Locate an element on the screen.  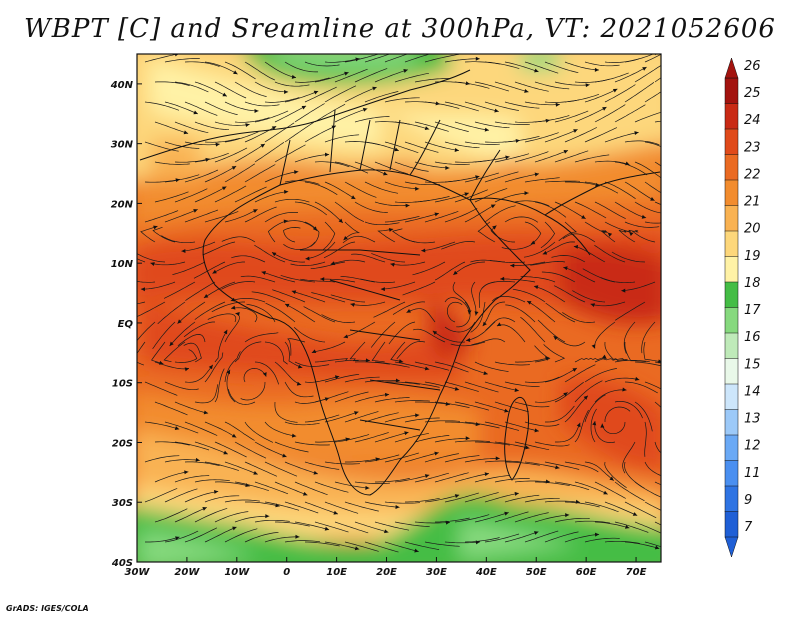
colorbar-label: 25 is located at coordinates (752, 93).